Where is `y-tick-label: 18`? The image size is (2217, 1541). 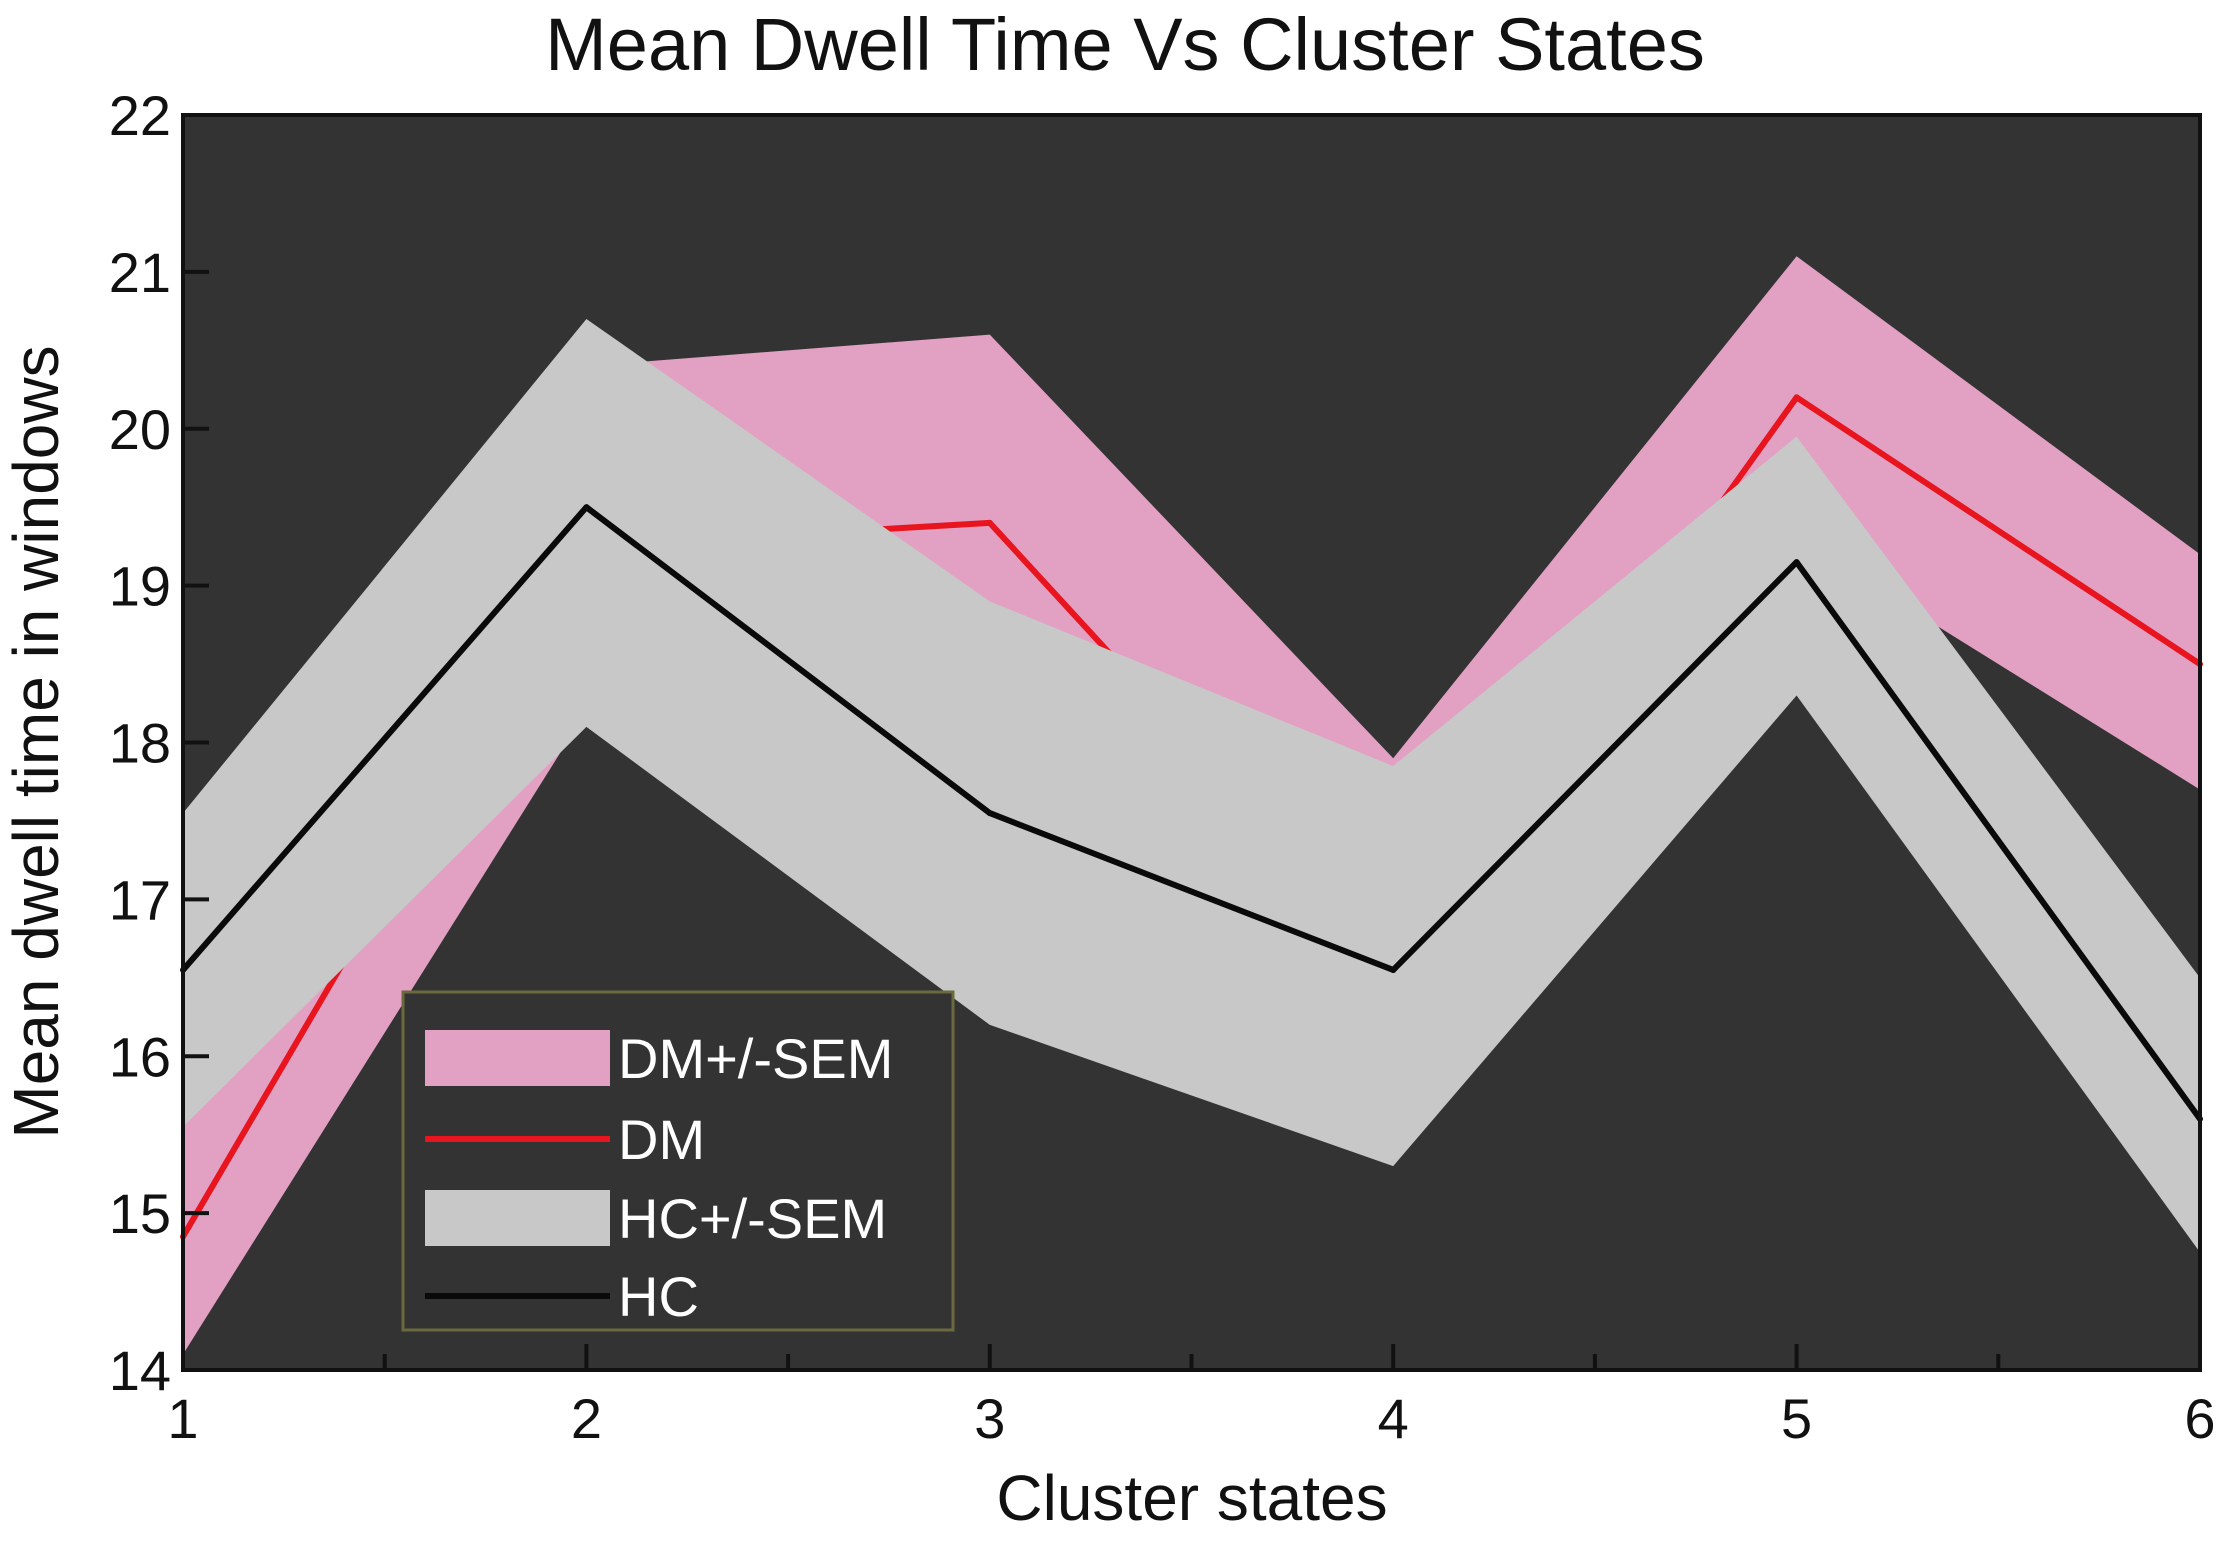
y-tick-label: 18 is located at coordinates (140, 743).